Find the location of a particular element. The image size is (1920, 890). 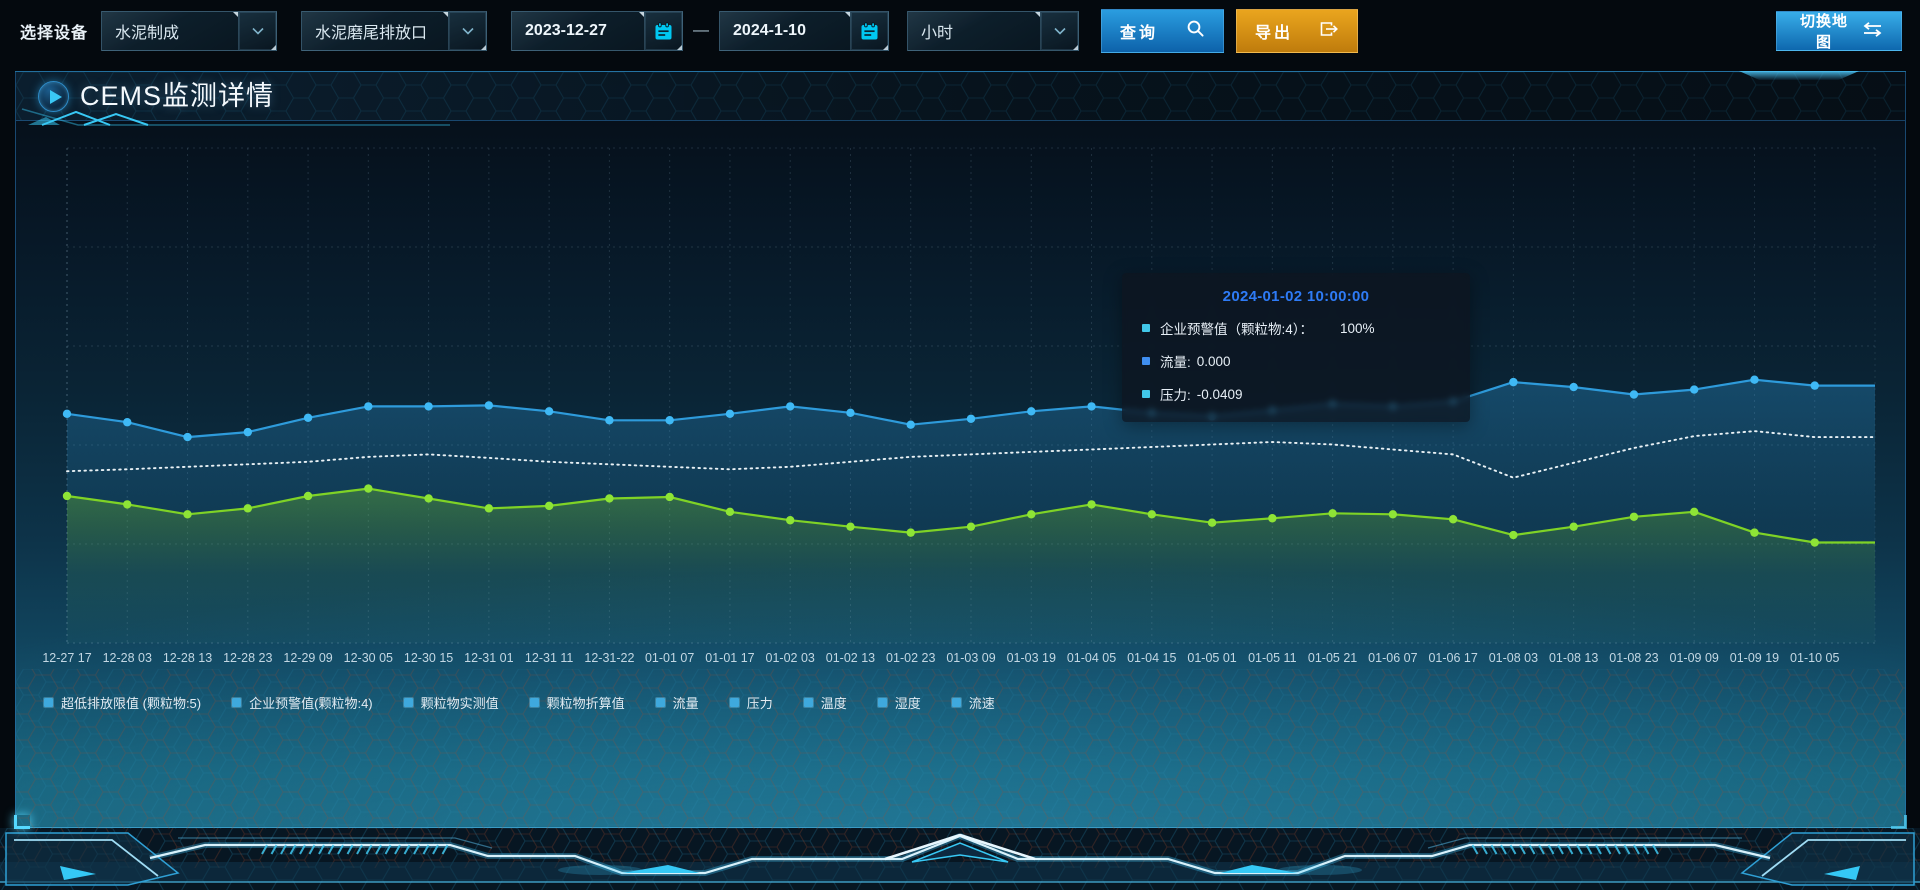

svg-text: 01-10 05 is located at coordinates (1814, 658).